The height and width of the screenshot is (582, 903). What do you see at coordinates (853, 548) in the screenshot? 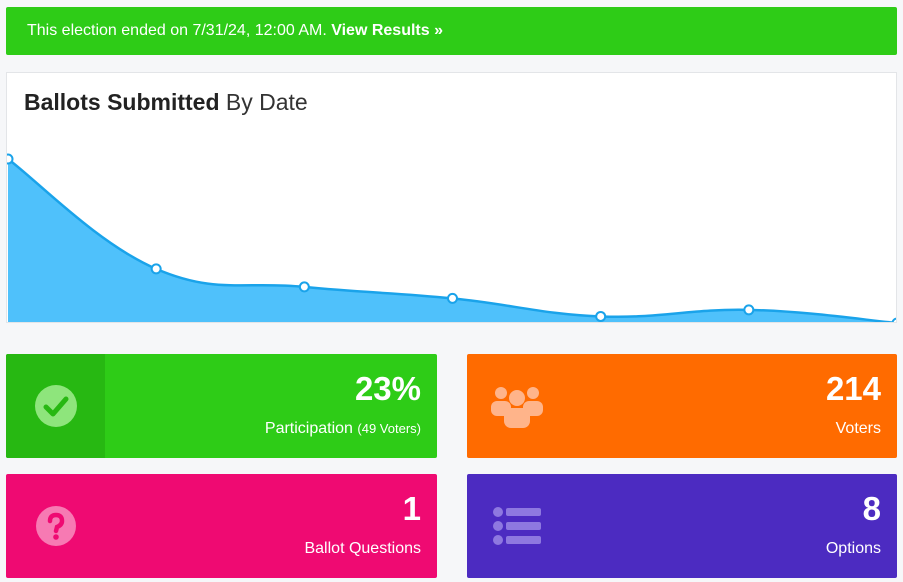
I see `options-label: Options` at bounding box center [853, 548].